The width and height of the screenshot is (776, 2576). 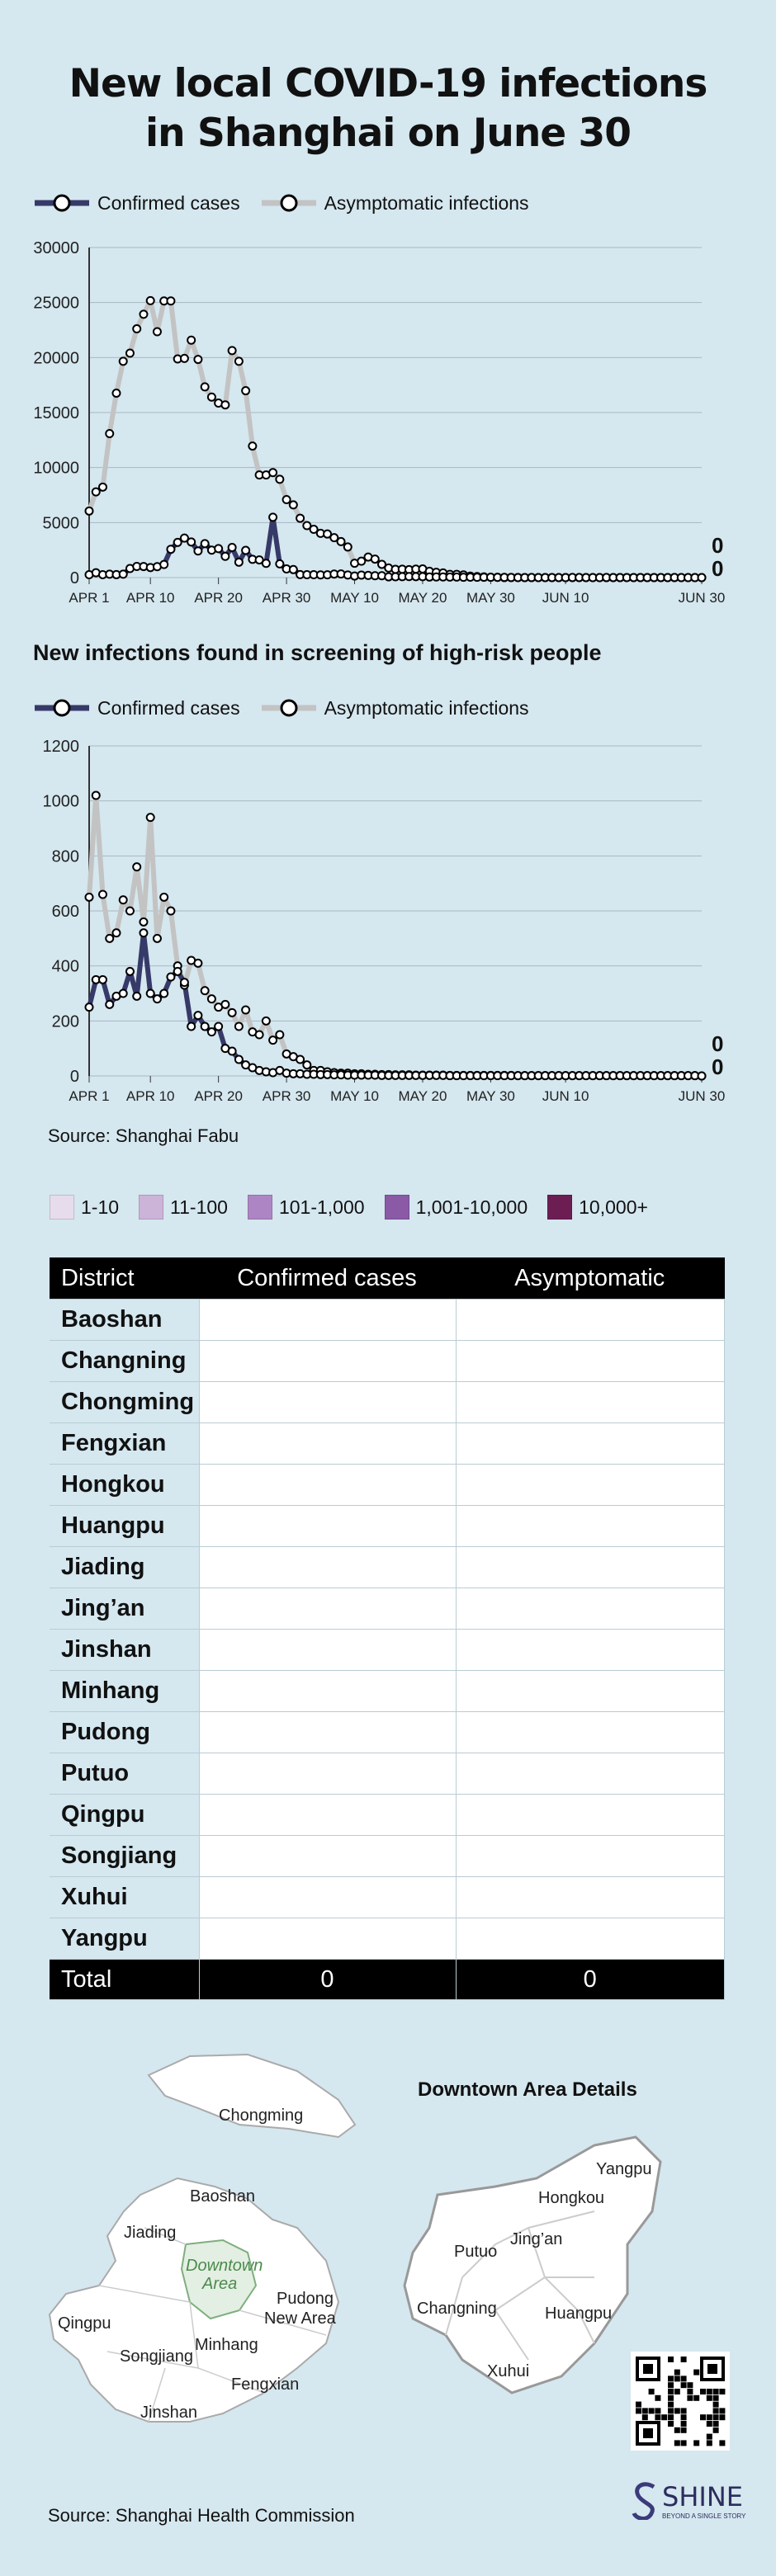 I want to click on table-row: Jinshan, so click(x=387, y=1650).